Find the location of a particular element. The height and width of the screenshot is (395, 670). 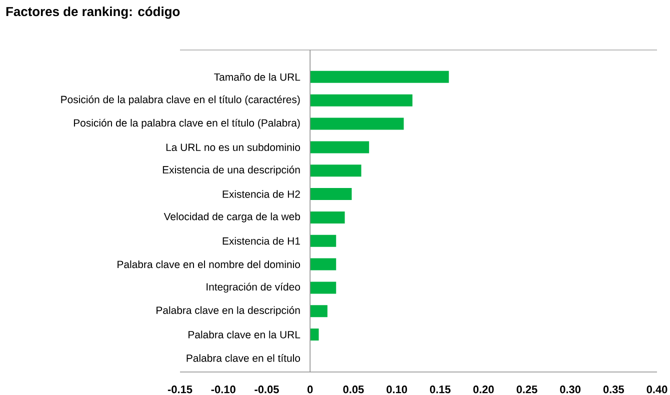

y-tick-label: Existencia de H1 is located at coordinates (261, 241).